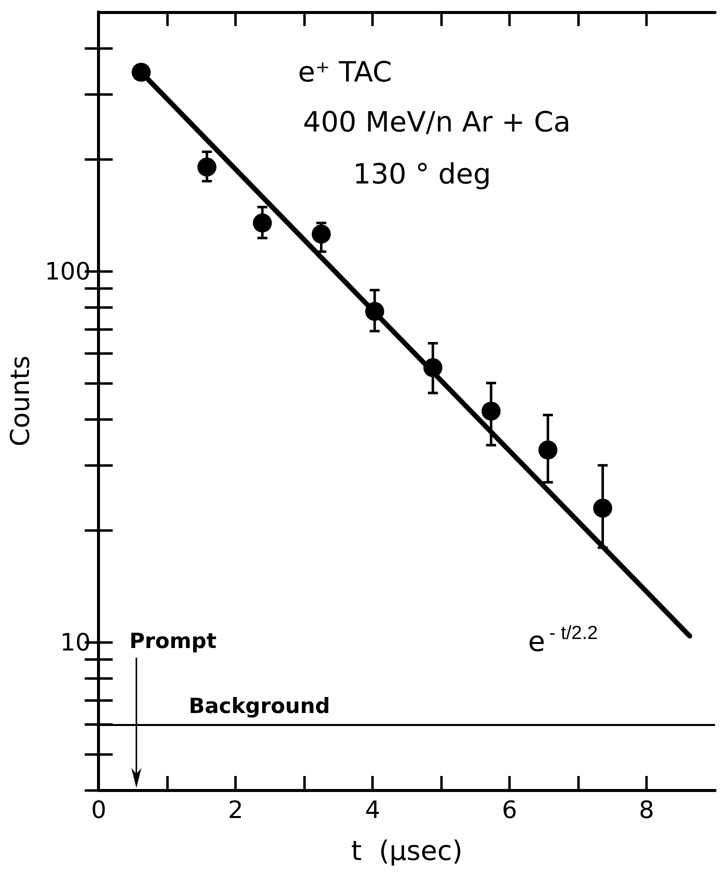 The image size is (724, 877). What do you see at coordinates (646, 810) in the screenshot?
I see `x-tick-label: 8` at bounding box center [646, 810].